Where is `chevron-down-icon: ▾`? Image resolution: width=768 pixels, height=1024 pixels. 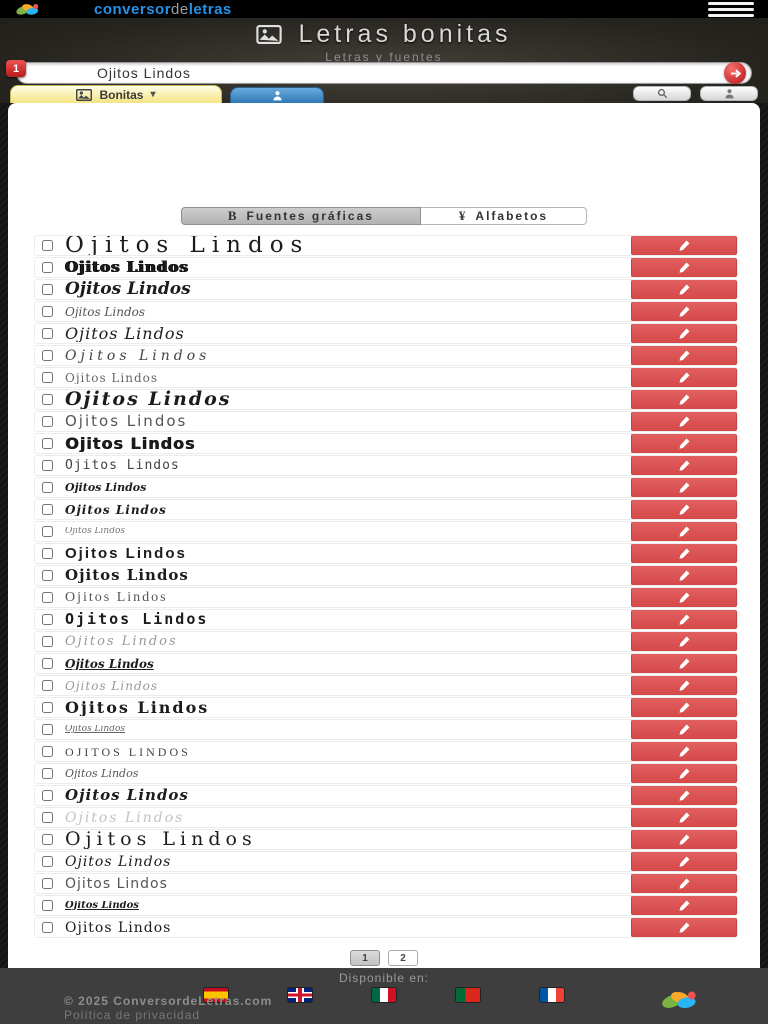 chevron-down-icon: ▾ is located at coordinates (153, 94).